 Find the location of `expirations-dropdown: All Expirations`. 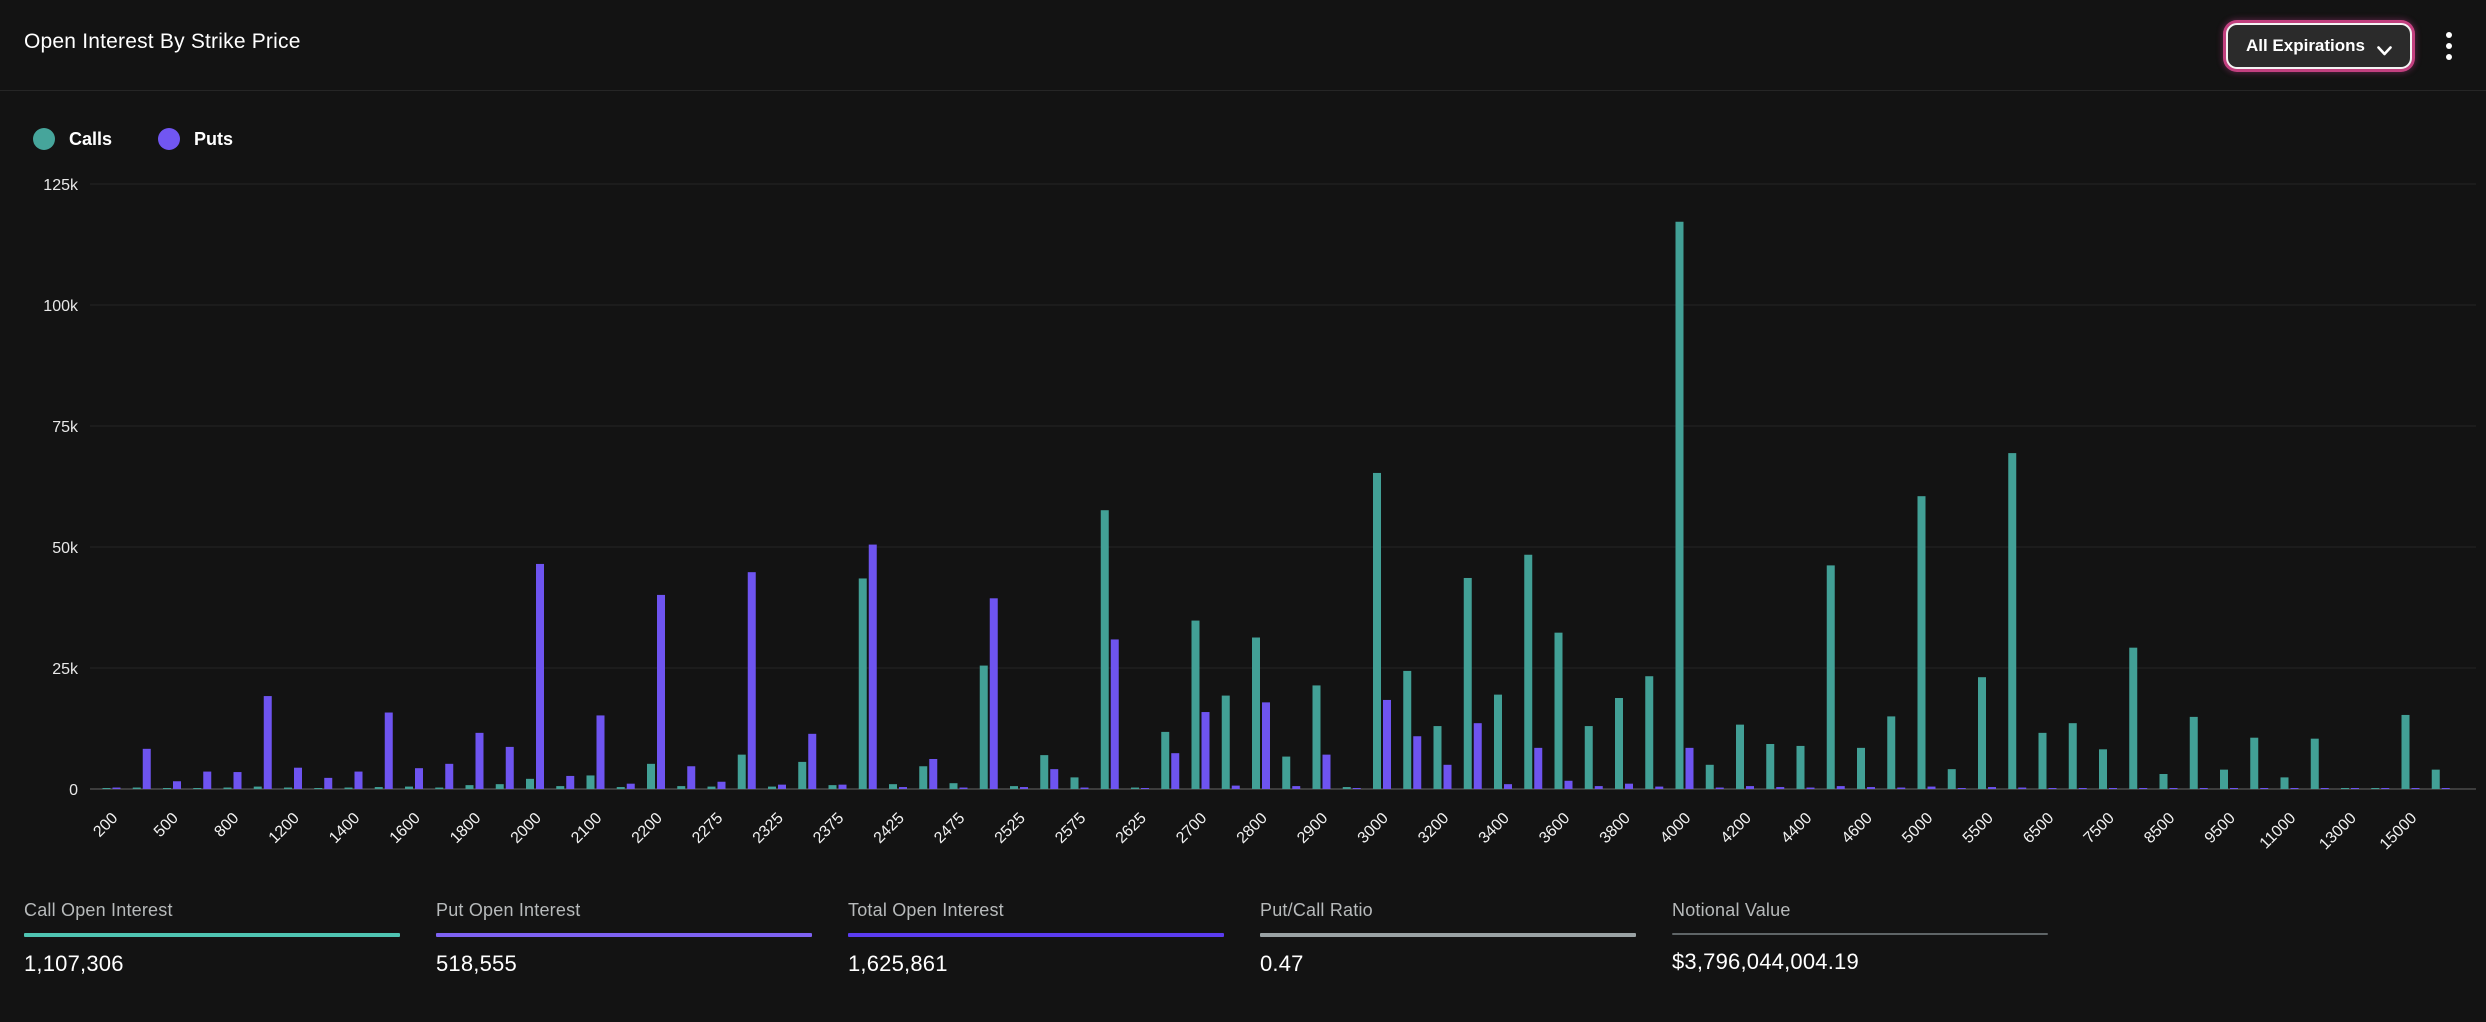

expirations-dropdown: All Expirations is located at coordinates (2318, 45).